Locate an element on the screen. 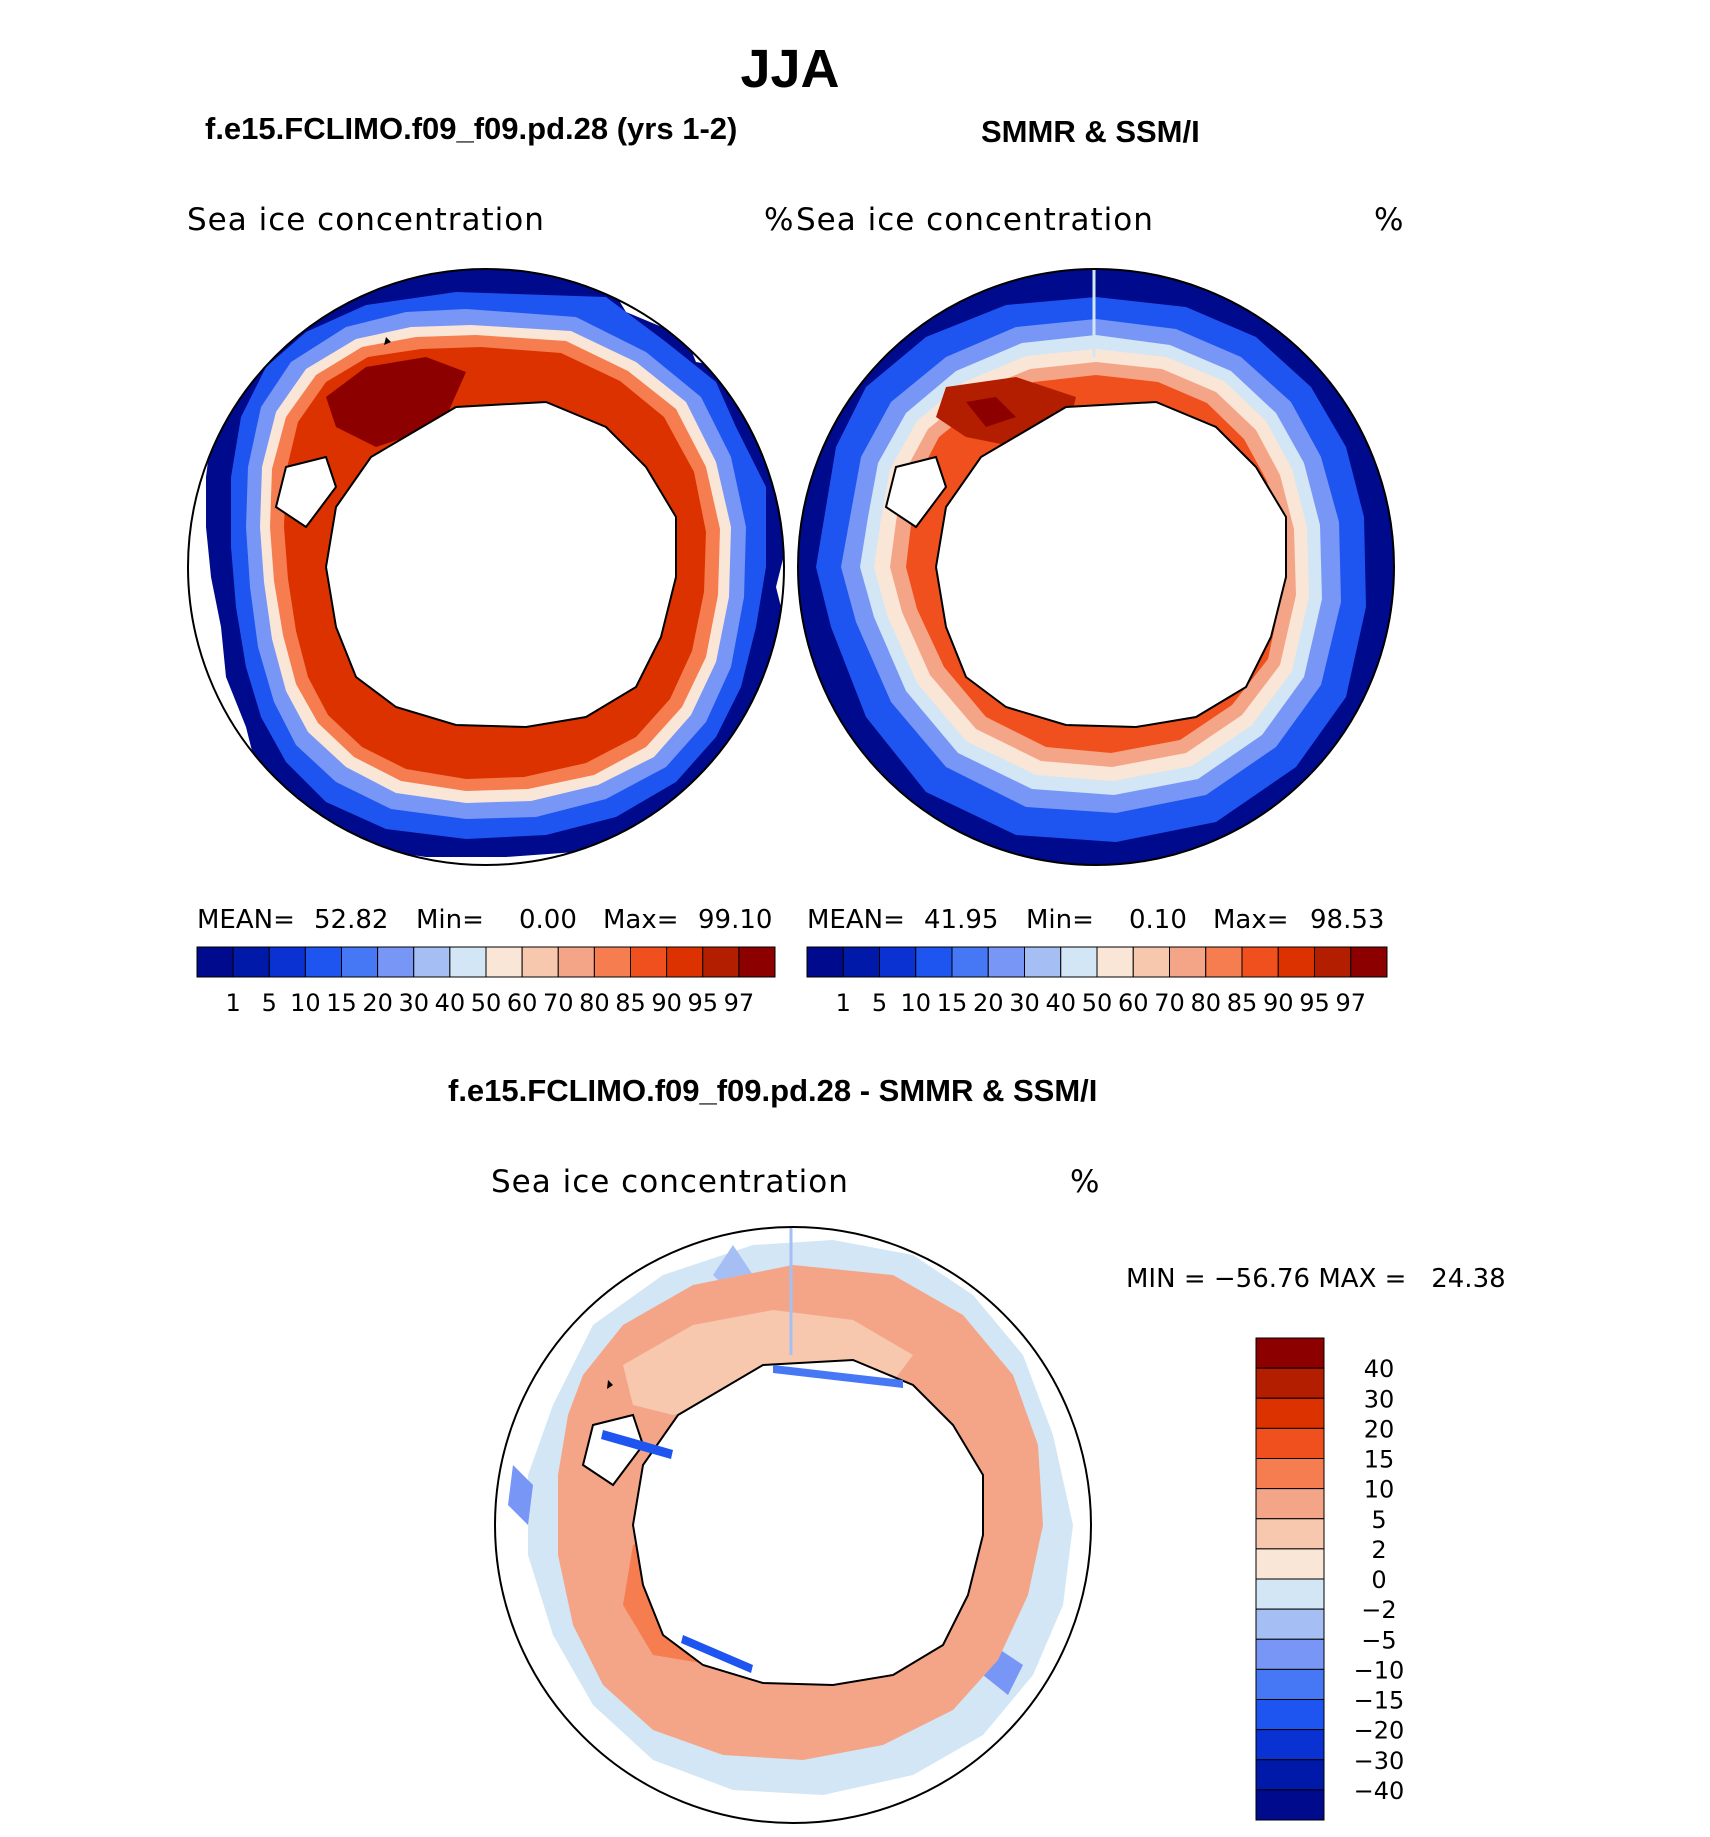  diff-colorbar-tick-label: 5 is located at coordinates (1378, 1520).